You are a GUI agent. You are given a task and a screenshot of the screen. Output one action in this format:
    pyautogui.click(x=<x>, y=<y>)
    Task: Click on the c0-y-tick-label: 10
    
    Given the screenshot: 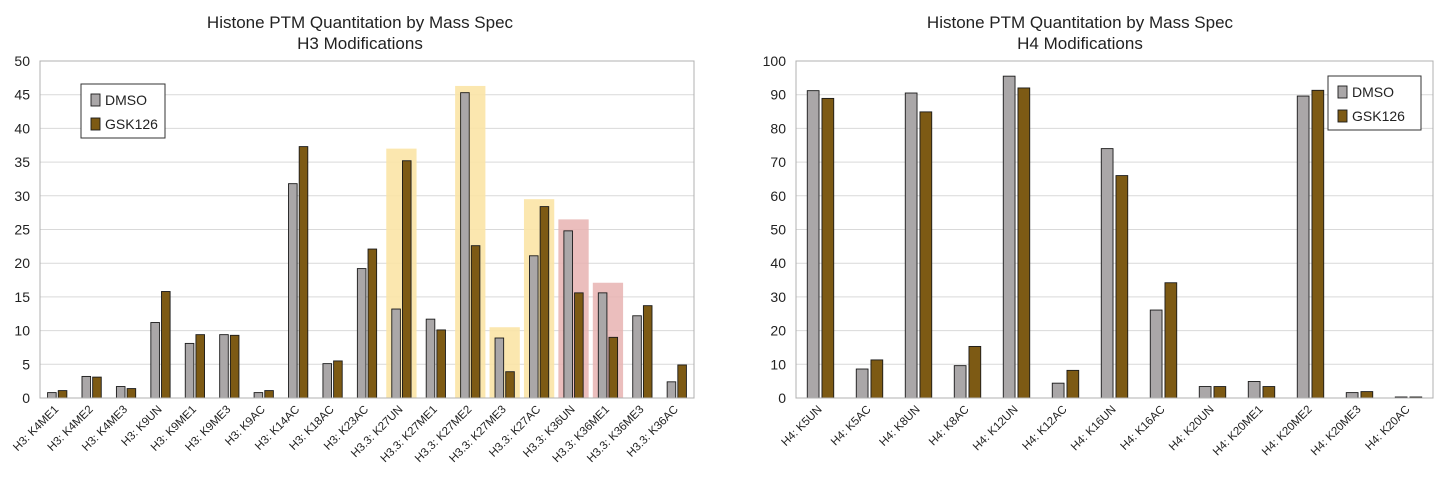 What is the action you would take?
    pyautogui.click(x=22, y=331)
    